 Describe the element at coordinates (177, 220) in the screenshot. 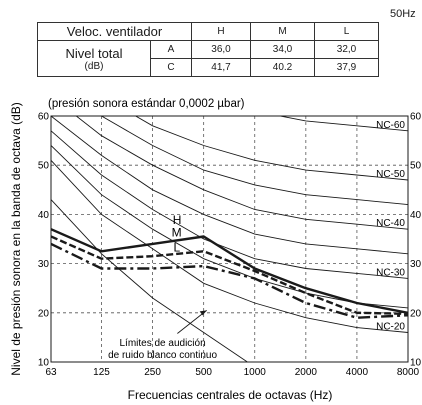

I see `series-label-h: H` at that location.